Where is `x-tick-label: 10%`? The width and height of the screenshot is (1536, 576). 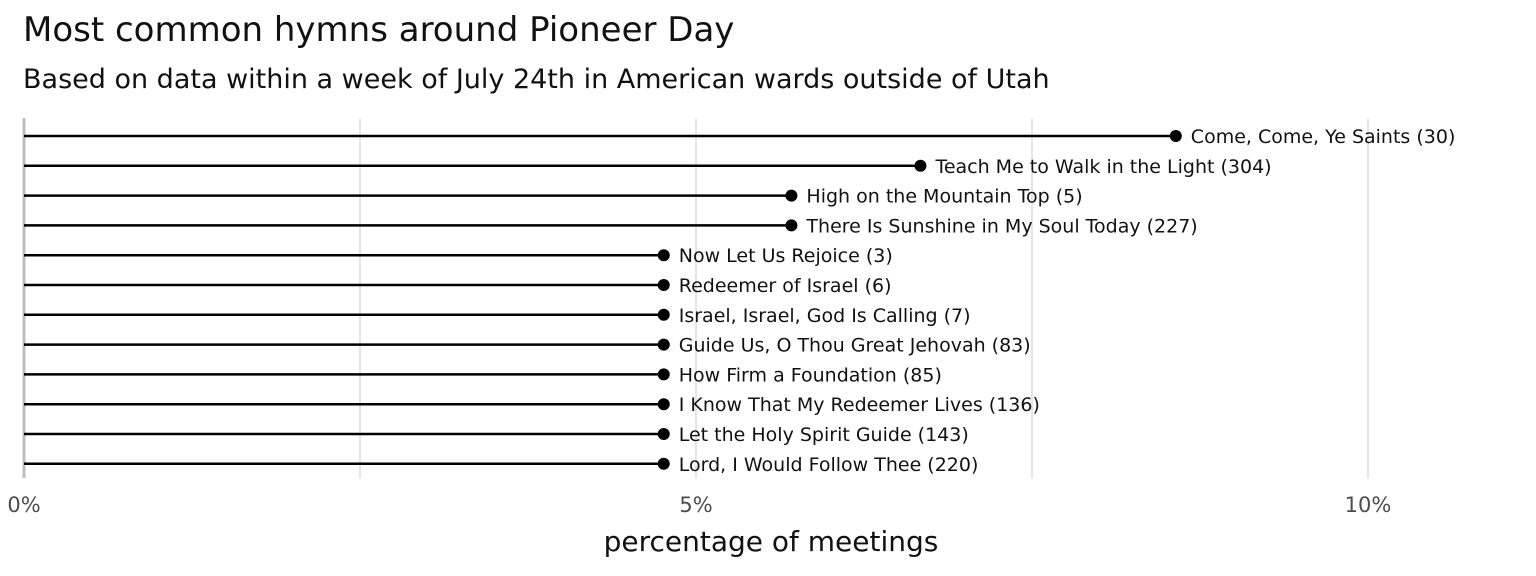
x-tick-label: 10% is located at coordinates (1368, 505).